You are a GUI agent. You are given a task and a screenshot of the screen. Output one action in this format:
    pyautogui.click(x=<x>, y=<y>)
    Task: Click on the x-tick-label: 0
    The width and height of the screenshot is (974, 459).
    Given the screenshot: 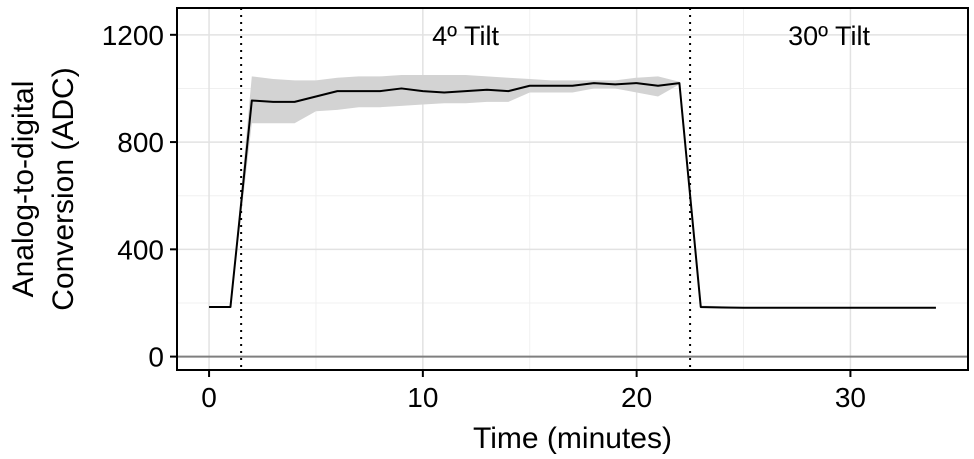 What is the action you would take?
    pyautogui.click(x=209, y=397)
    